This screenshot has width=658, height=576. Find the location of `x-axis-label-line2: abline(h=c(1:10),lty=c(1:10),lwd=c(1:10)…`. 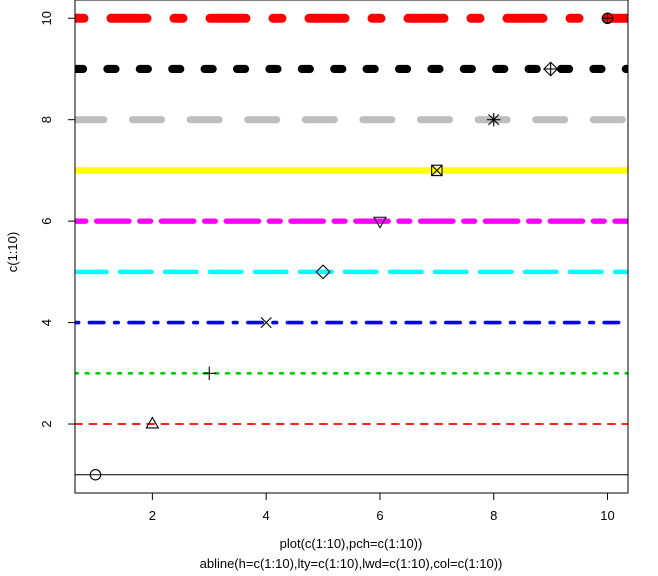

x-axis-label-line2: abline(h=c(1:10),lty=c(1:10),lwd=c(1:10)… is located at coordinates (351, 563).